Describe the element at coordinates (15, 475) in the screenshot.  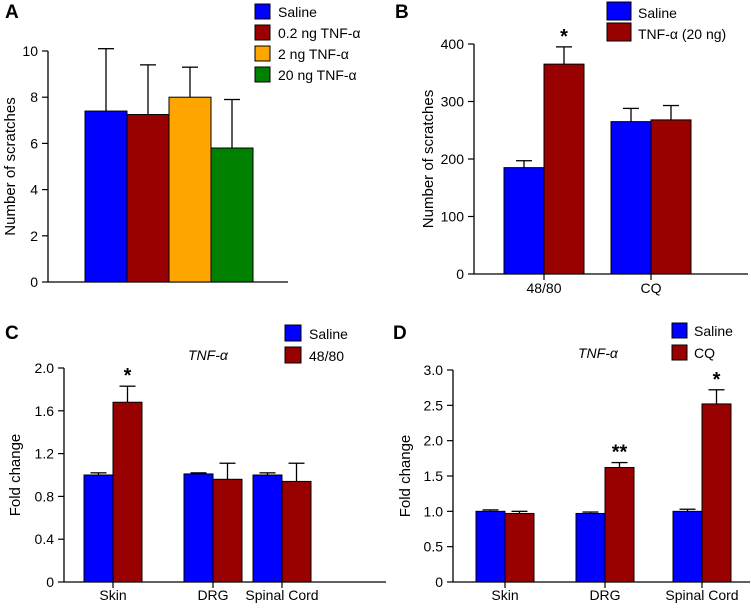
I see `panel-c-y-axis-label: Fold change` at that location.